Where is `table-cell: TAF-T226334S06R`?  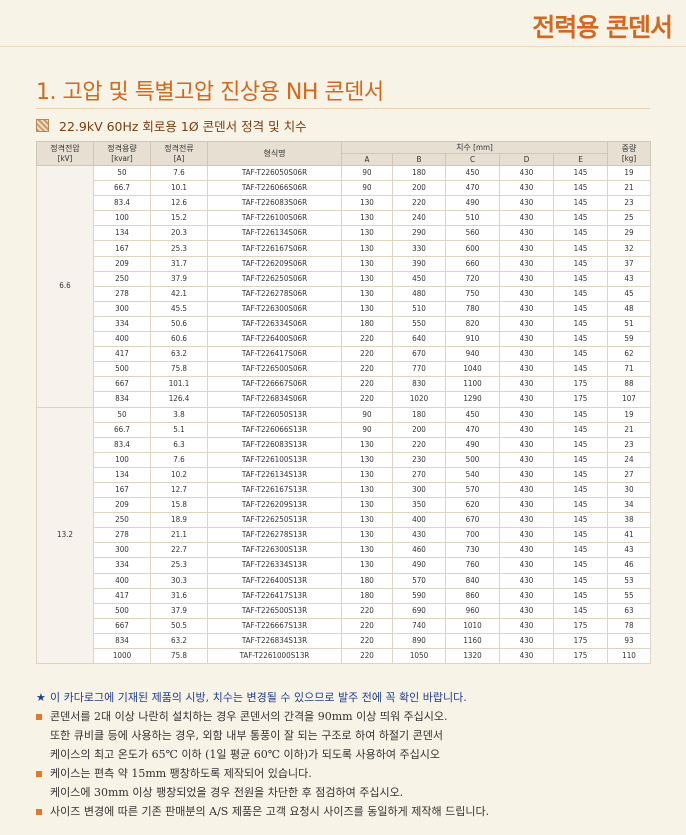 table-cell: TAF-T226334S06R is located at coordinates (274, 324).